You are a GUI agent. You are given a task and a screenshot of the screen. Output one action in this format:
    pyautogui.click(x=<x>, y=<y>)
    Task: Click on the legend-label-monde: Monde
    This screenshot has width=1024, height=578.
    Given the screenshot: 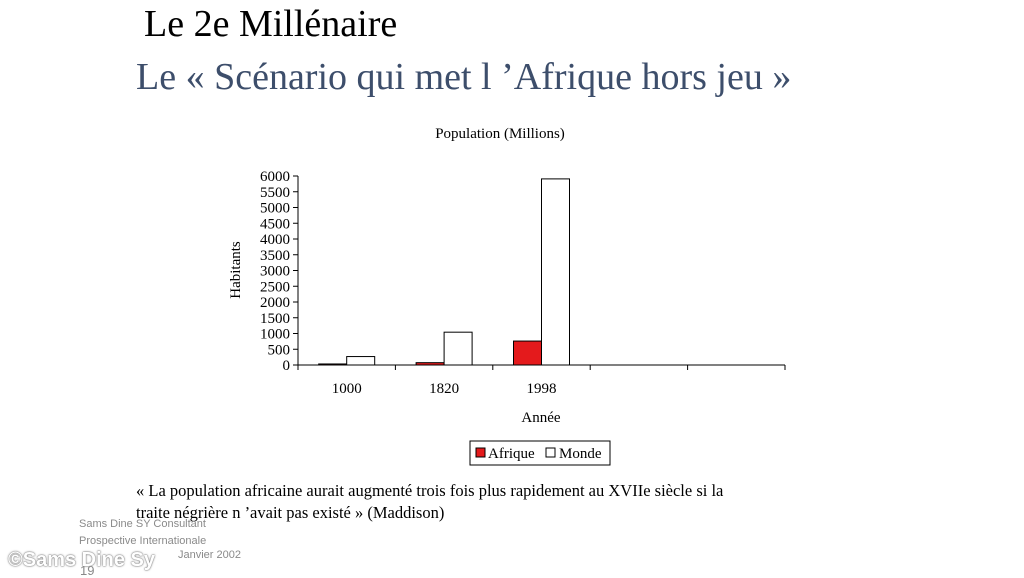 What is the action you would take?
    pyautogui.click(x=580, y=454)
    